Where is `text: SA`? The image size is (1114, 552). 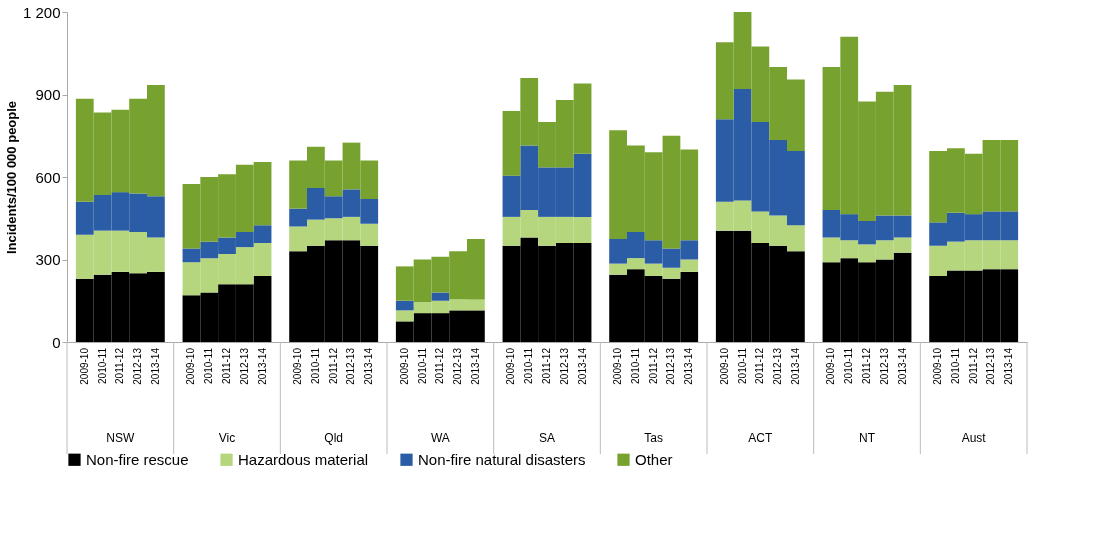
text: SA is located at coordinates (547, 438).